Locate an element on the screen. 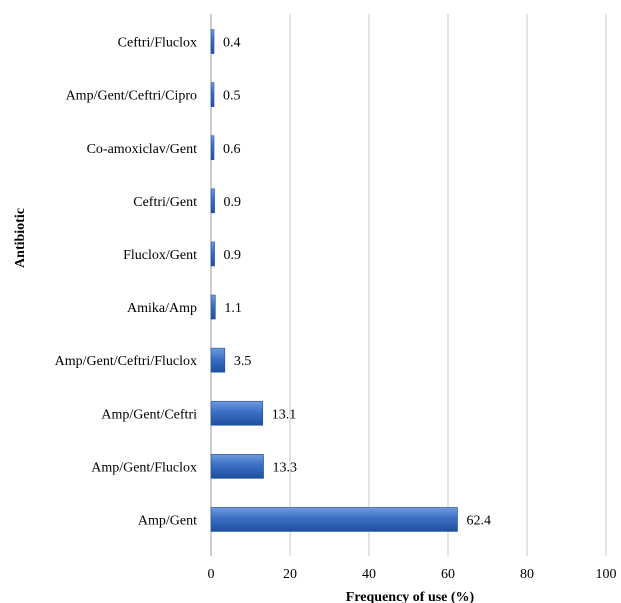 The image size is (621, 603). x-tick-label: 80 is located at coordinates (527, 574).